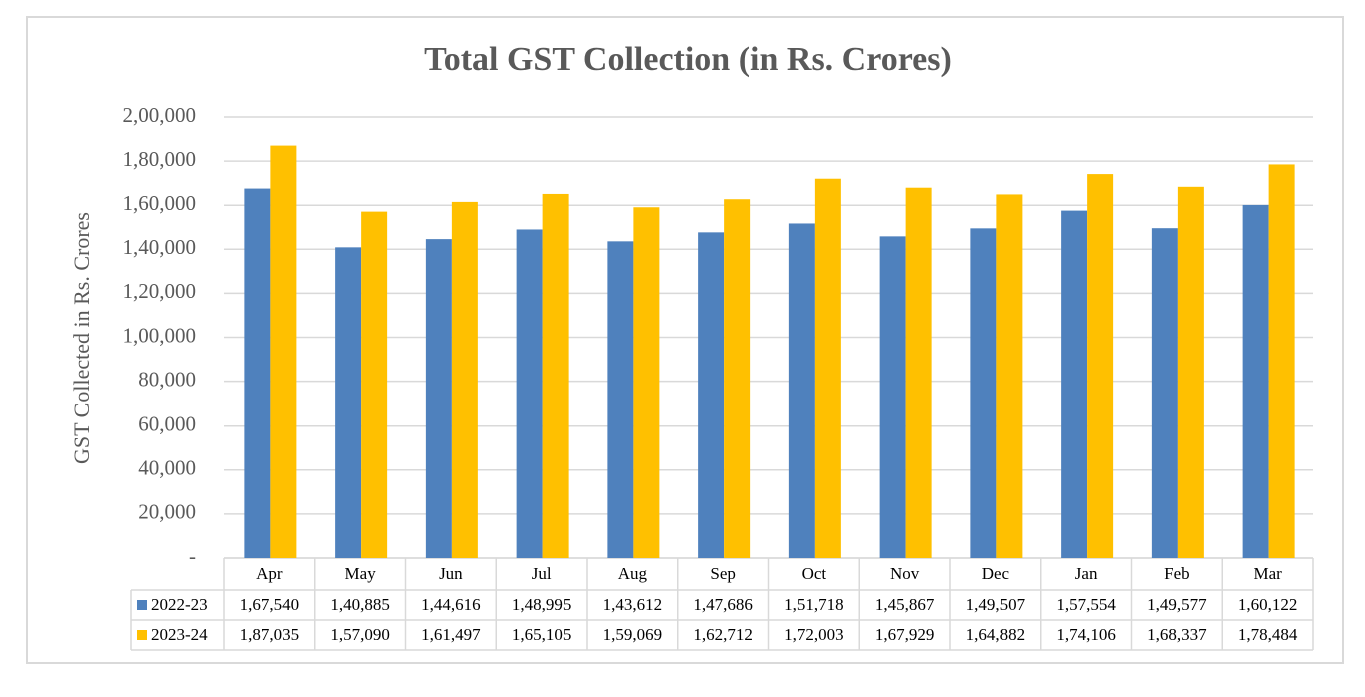  Describe the element at coordinates (192, 556) in the screenshot. I see `y-tick-label: -` at that location.